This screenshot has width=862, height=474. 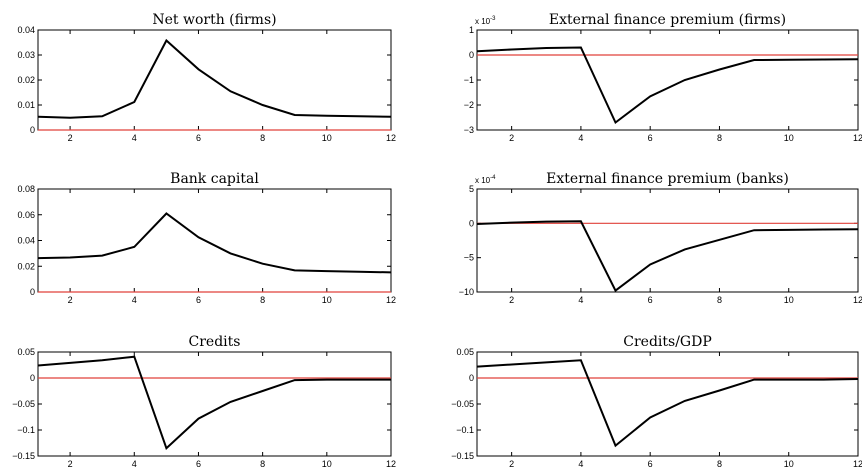 What do you see at coordinates (667, 179) in the screenshot?
I see `chart-title: External finance premium (banks)` at bounding box center [667, 179].